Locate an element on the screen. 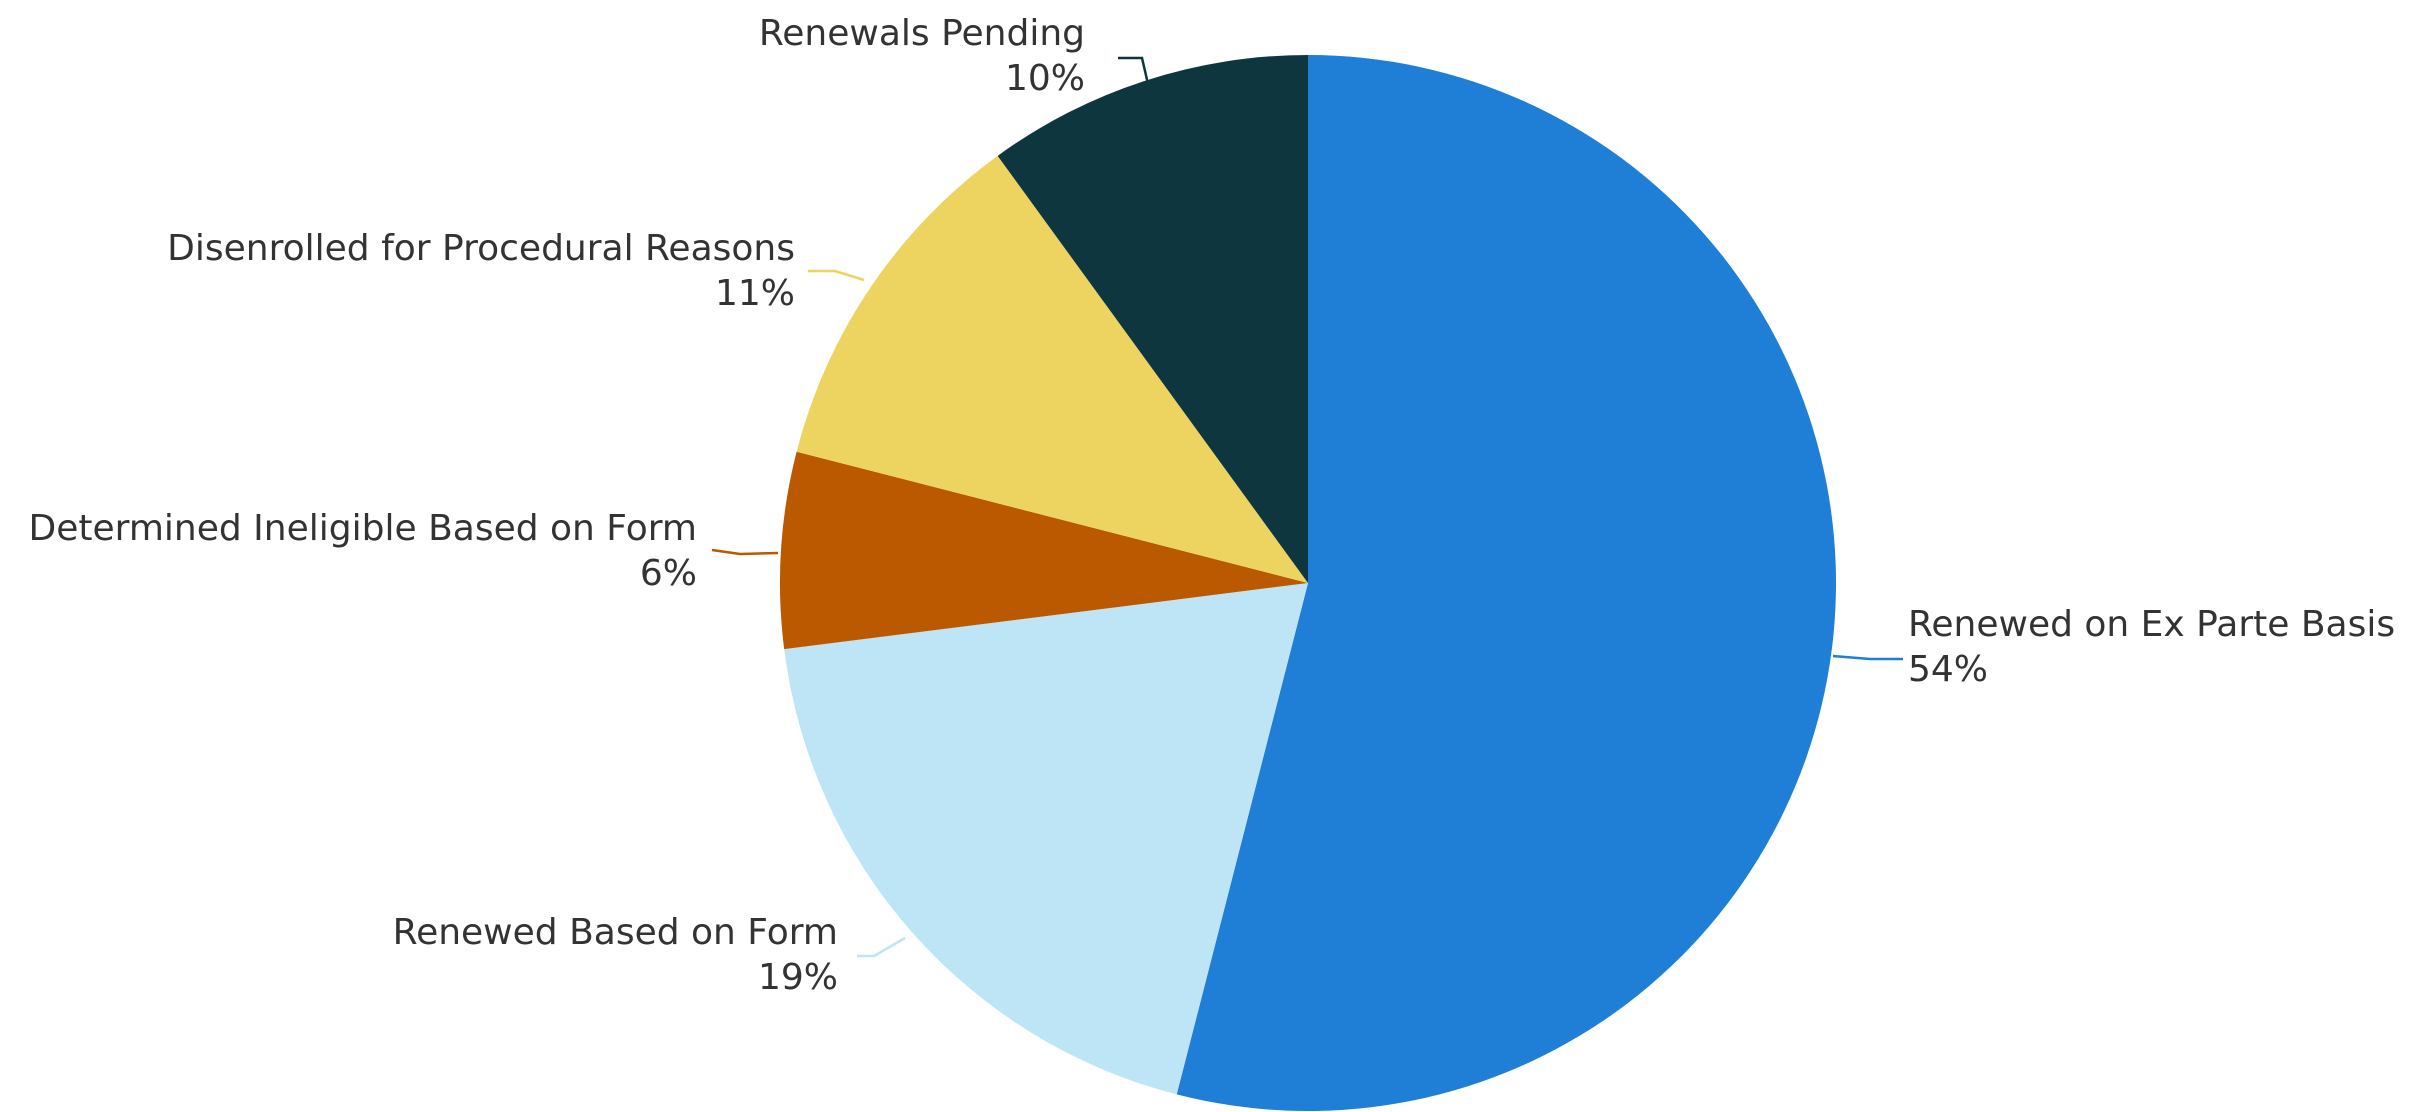 The height and width of the screenshot is (1112, 2413). slice-name-renewed-based-on-form: Renewed Based on Form is located at coordinates (615, 932).